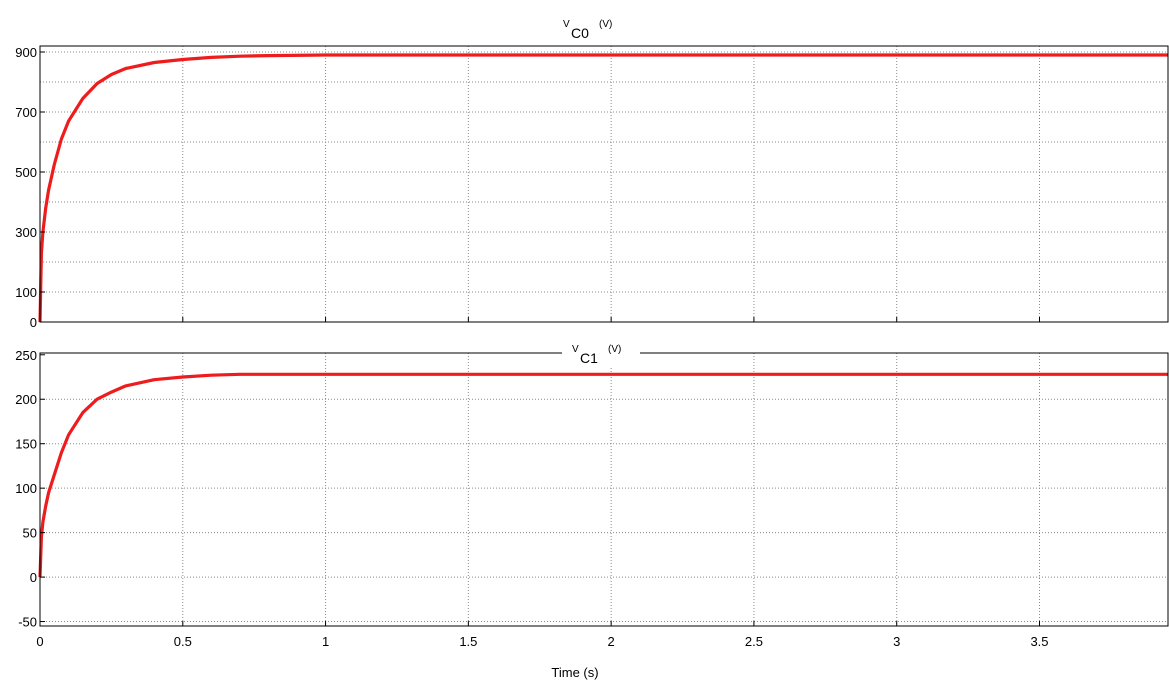 This screenshot has width=1169, height=688. Describe the element at coordinates (27, 622) in the screenshot. I see `y-tick-label: -50` at that location.